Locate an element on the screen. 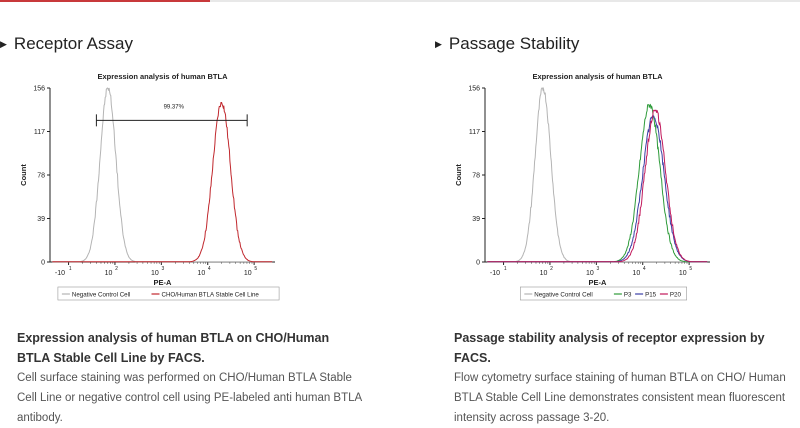 The width and height of the screenshot is (800, 428). section-header: ▶ Receptor Assay is located at coordinates (66, 44).